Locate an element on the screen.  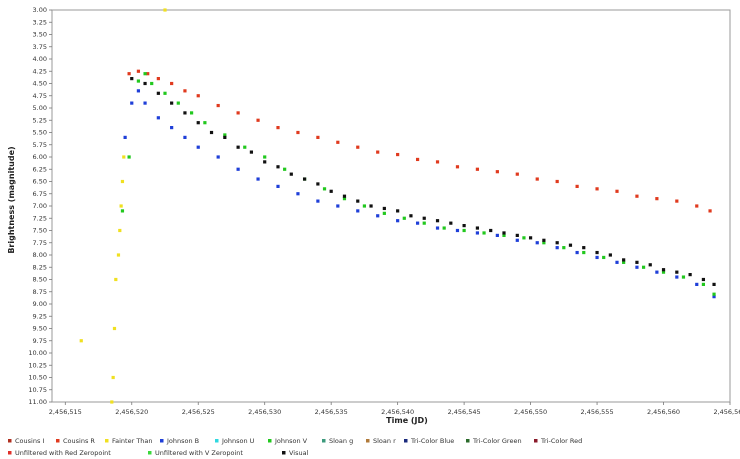
y-tick-label: 5.50 is located at coordinates (40, 133).